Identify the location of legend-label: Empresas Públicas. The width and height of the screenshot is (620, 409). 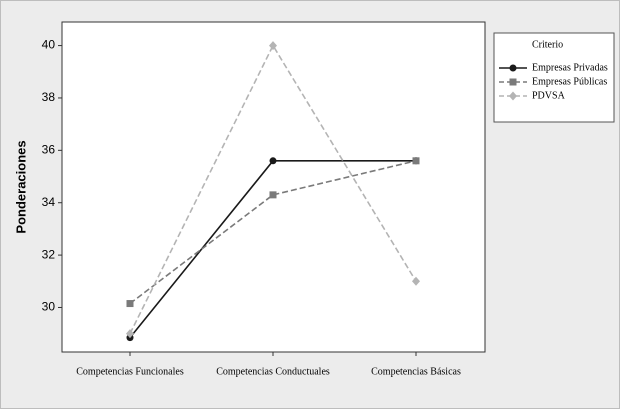
(569, 81).